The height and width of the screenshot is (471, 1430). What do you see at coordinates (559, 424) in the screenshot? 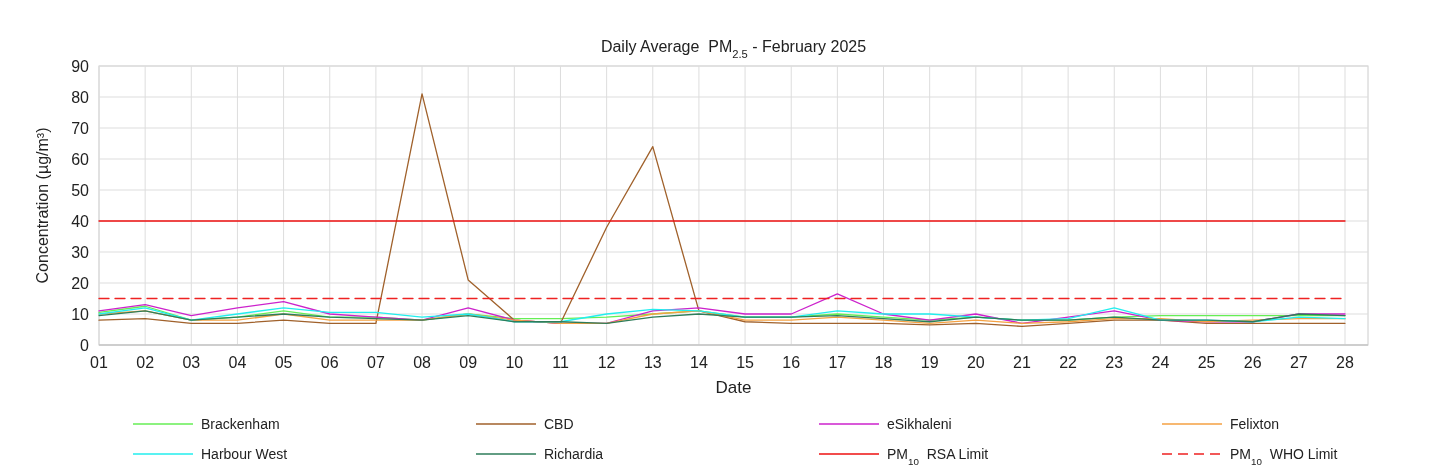
I see `legend-label: CBD` at bounding box center [559, 424].